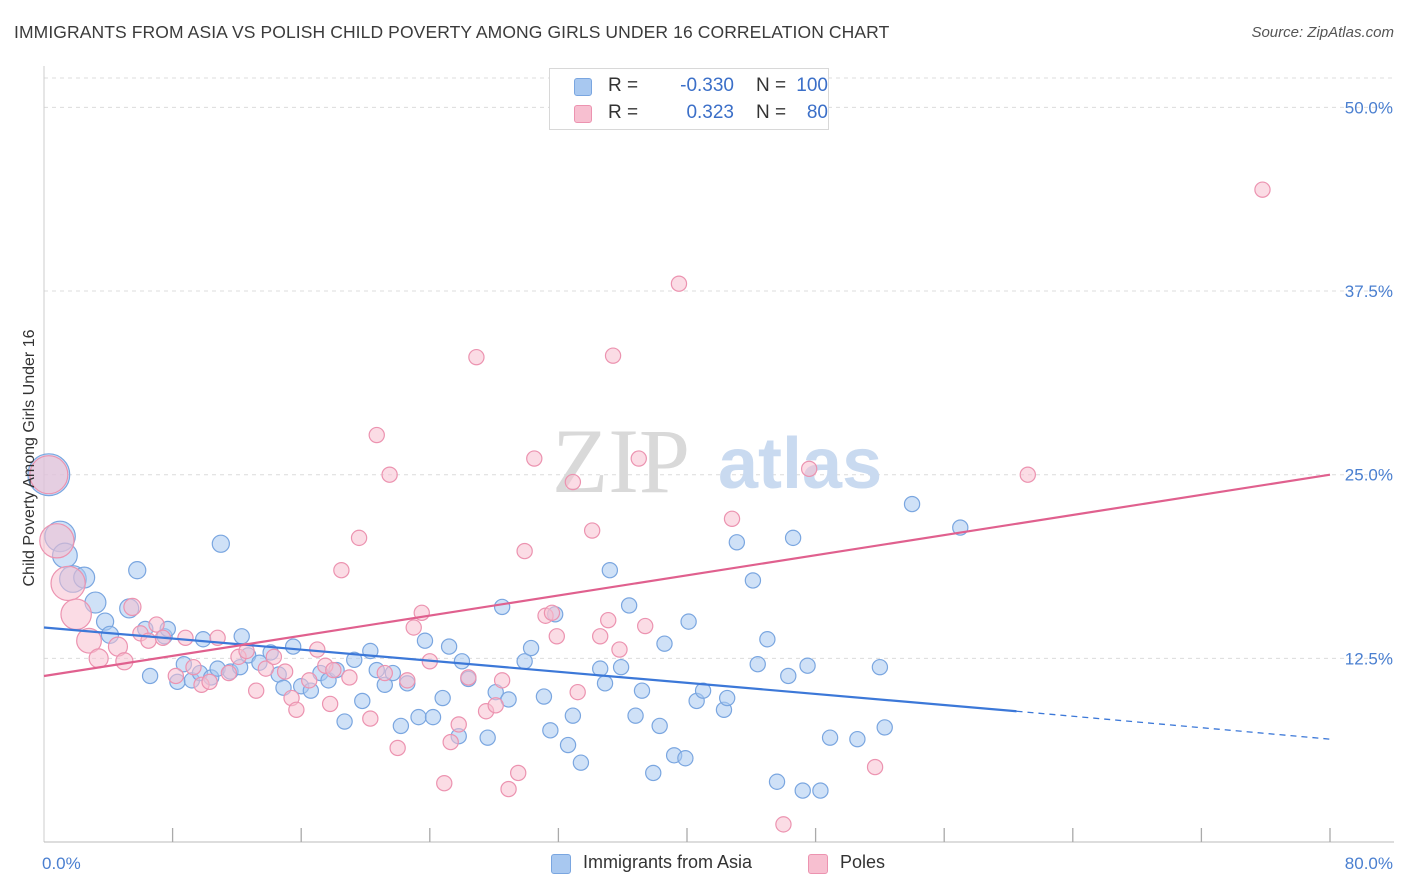 This screenshot has height=892, width=1406. I want to click on legend-r-value: 0.323, so click(710, 112).